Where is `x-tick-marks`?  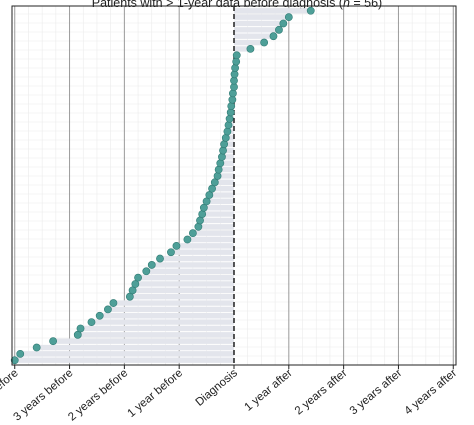
x-tick-marks is located at coordinates (234, 367).